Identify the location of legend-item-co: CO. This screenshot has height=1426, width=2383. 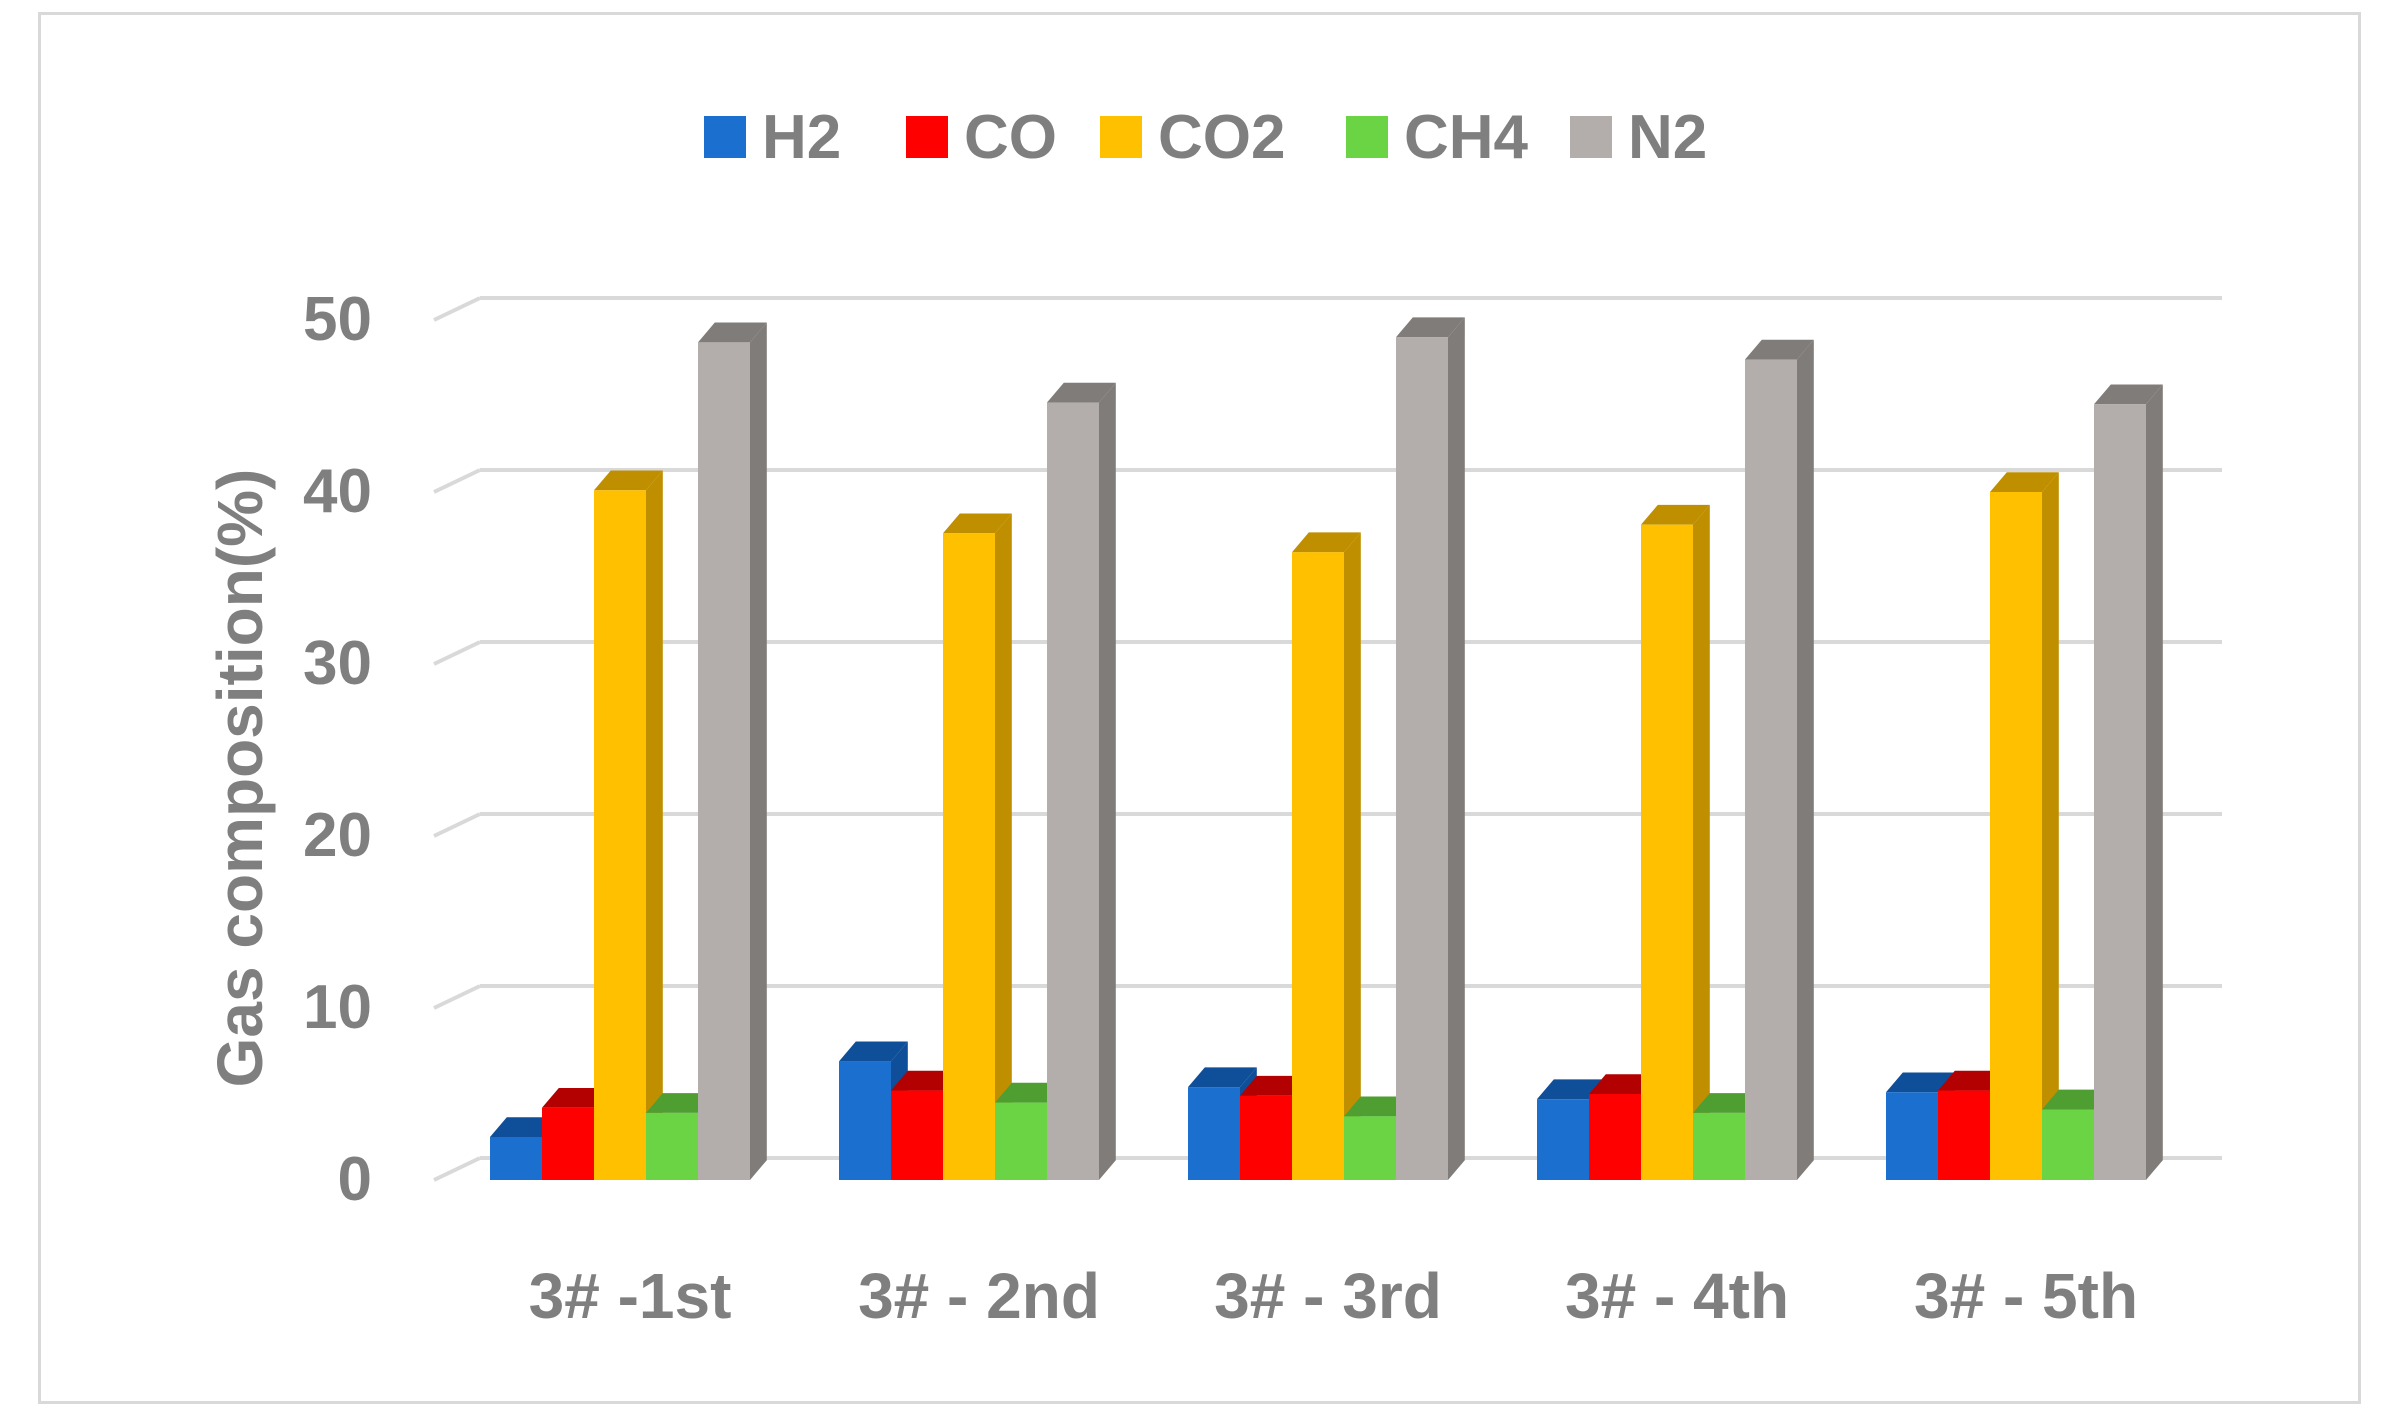
(981, 137).